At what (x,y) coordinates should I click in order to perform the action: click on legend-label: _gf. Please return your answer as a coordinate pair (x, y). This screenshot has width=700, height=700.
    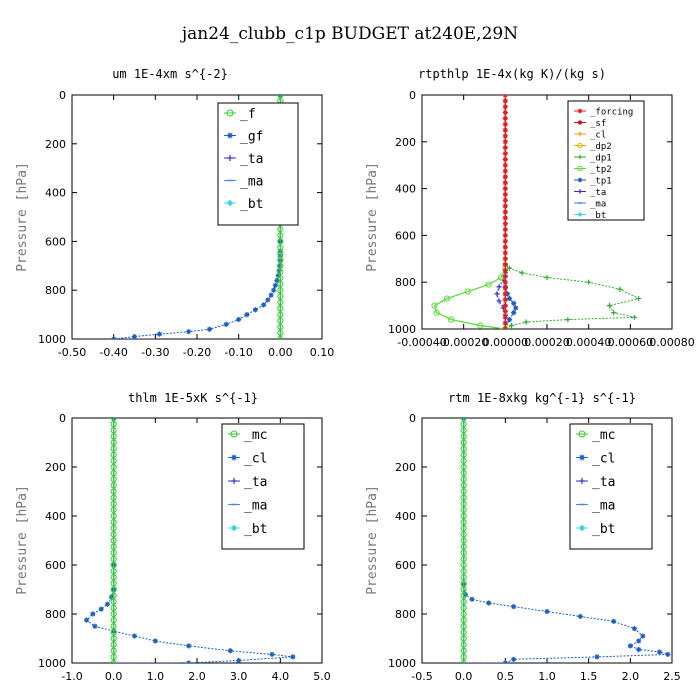
    Looking at the image, I should click on (251, 136).